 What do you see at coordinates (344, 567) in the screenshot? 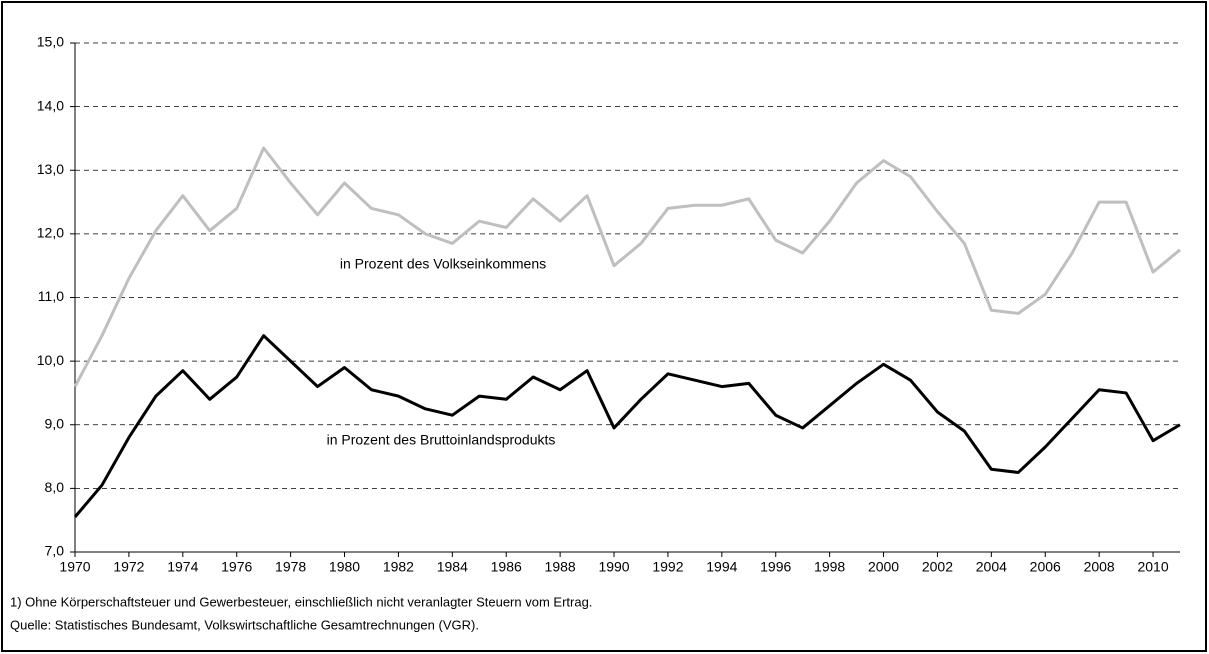
I see `x-tick-label: 1980` at bounding box center [344, 567].